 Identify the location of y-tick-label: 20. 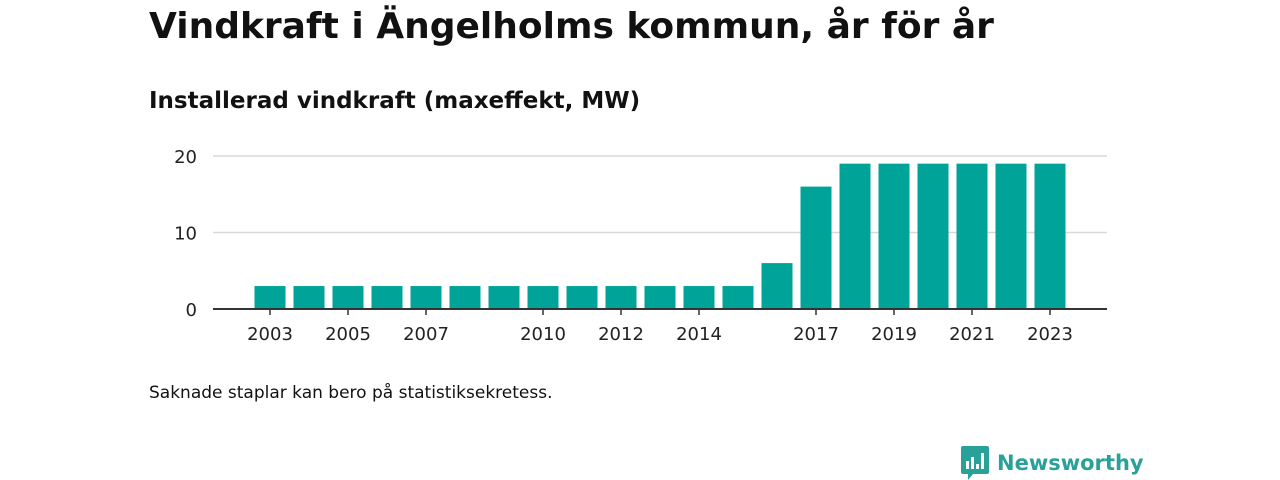
(185, 157).